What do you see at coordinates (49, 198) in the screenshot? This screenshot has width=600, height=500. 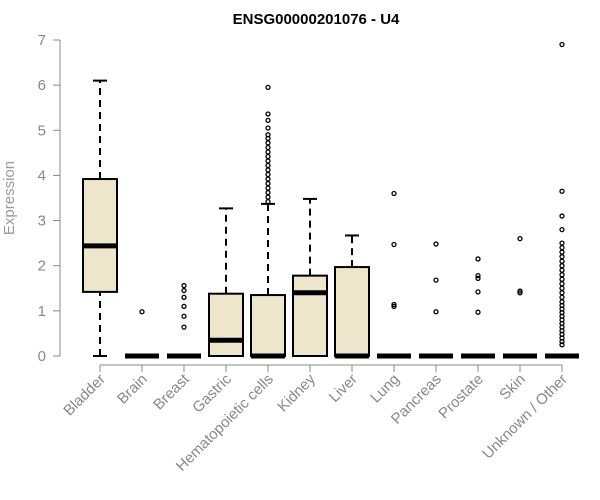 I see `y-axis: 0 1 2 3 4 5 6 7` at bounding box center [49, 198].